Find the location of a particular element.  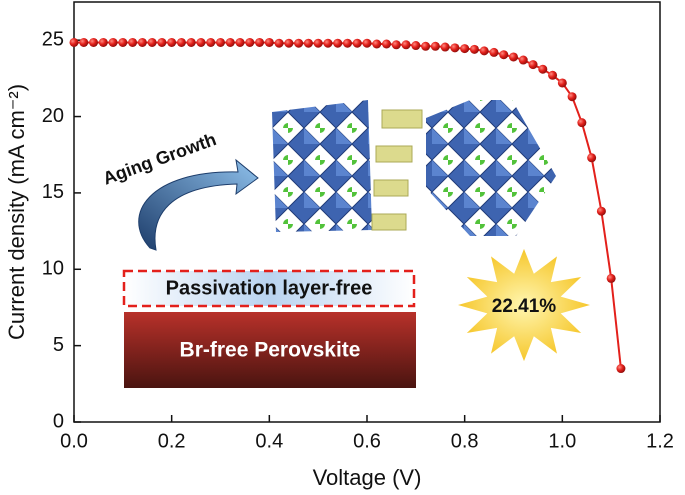

y-tick-label: 0 is located at coordinates (58, 421).